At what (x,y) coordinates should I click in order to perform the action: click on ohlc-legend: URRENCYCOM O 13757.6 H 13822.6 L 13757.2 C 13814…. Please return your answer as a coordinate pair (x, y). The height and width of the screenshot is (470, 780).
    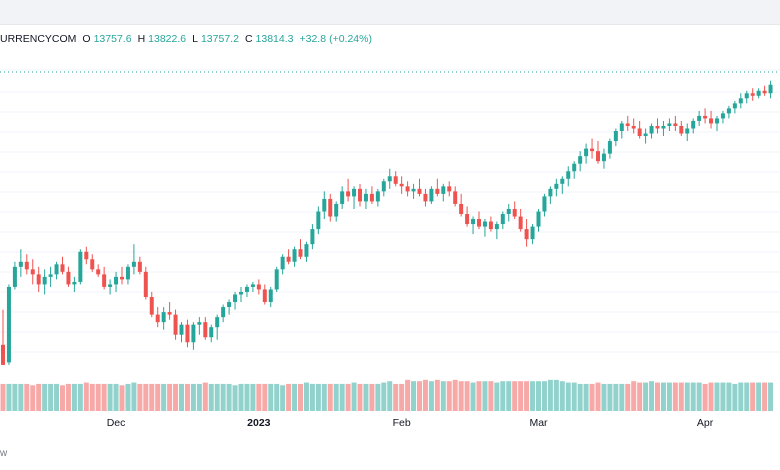
    Looking at the image, I should click on (187, 39).